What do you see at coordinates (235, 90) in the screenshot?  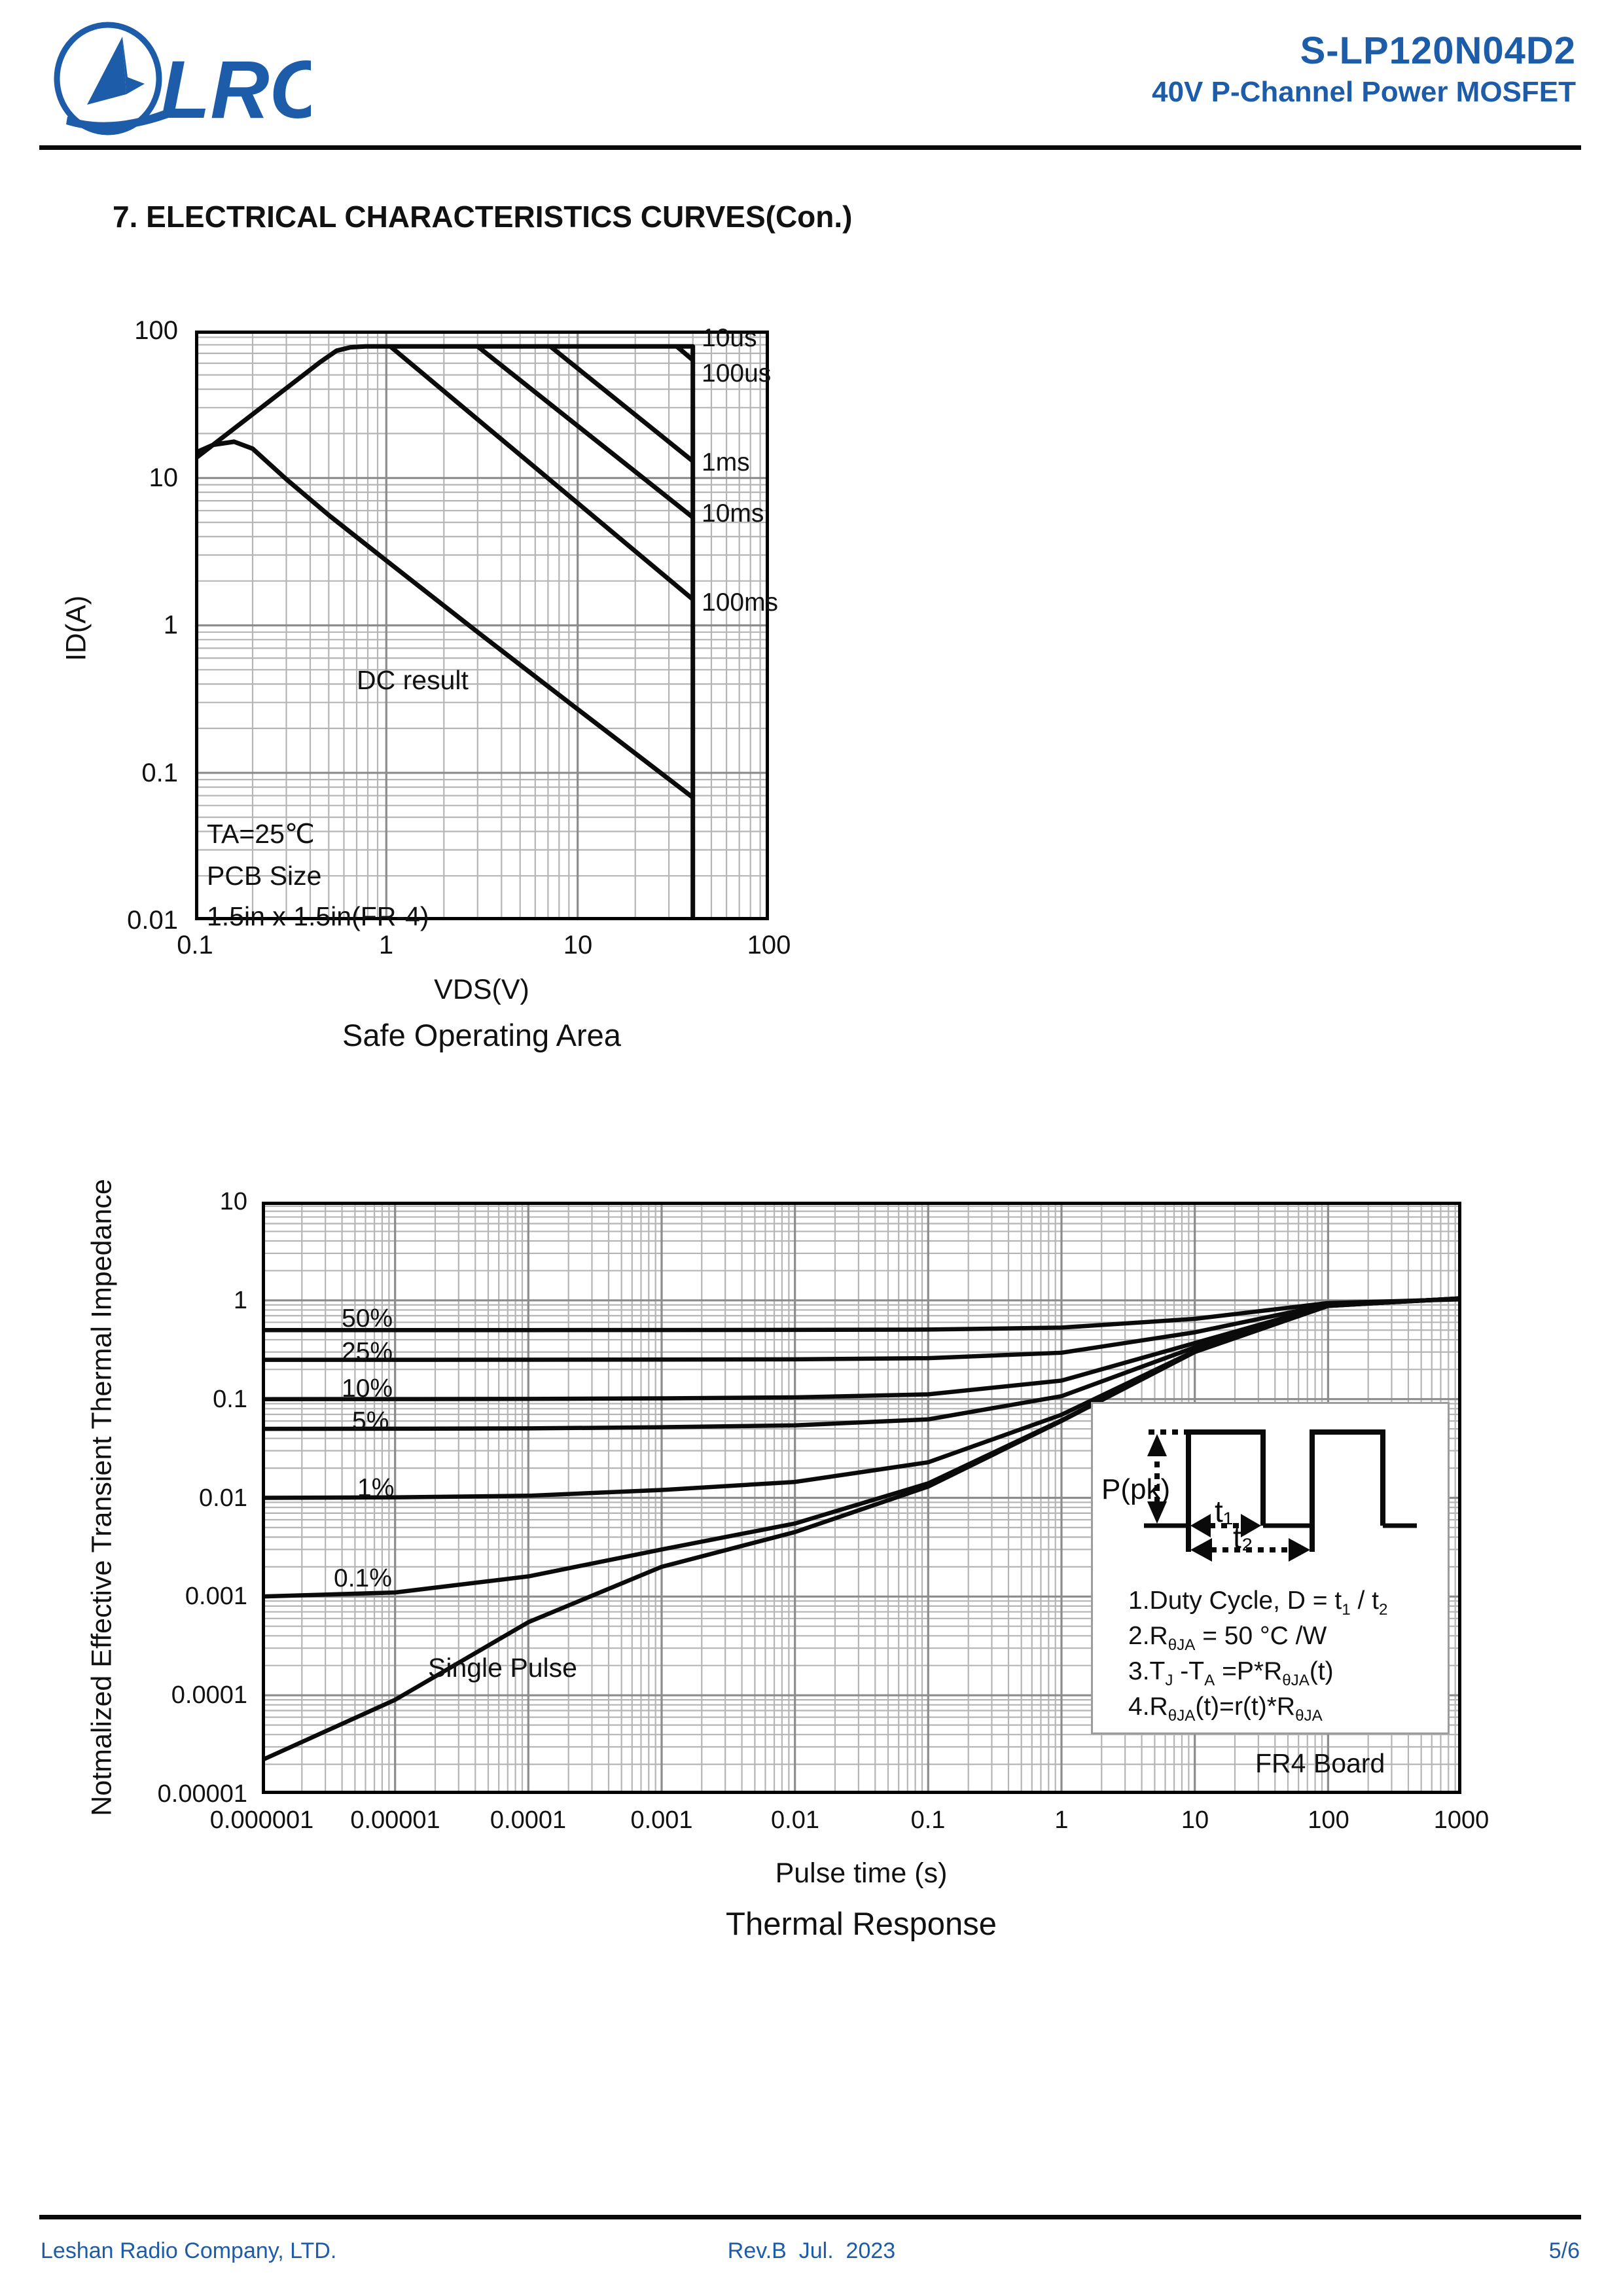 I see `logo-text: LRC` at bounding box center [235, 90].